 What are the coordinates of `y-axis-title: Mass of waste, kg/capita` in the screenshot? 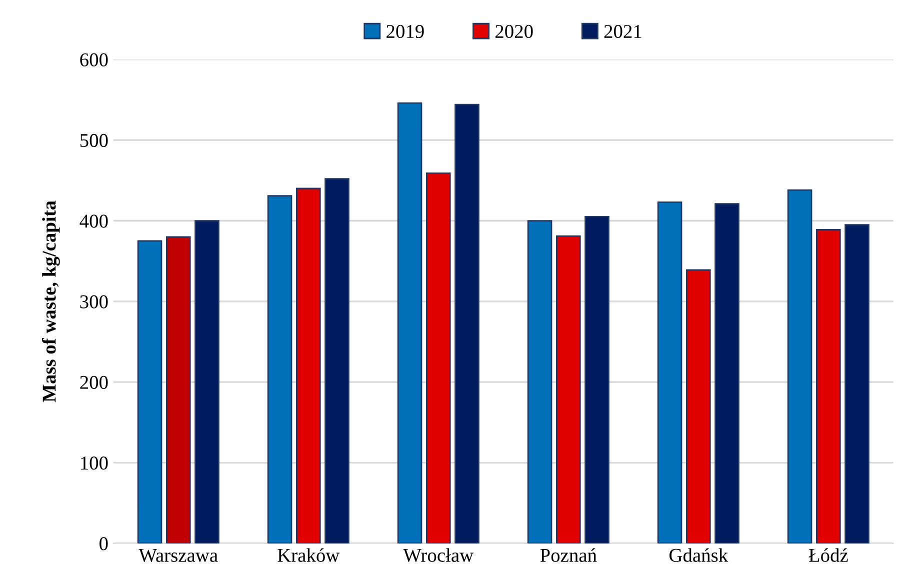 It's located at (51, 301).